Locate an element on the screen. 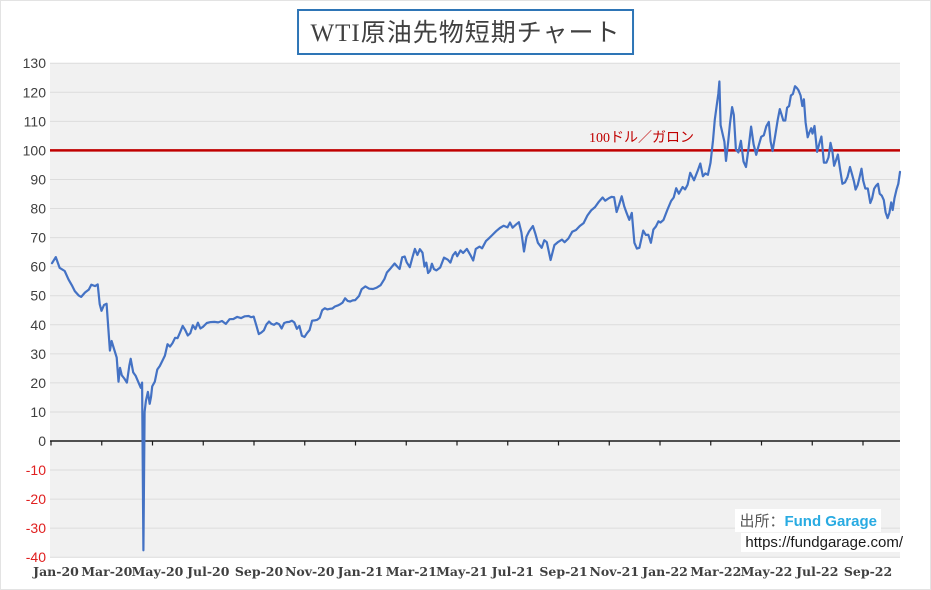 This screenshot has height=590, width=931. y-axis-tick-label: 10 is located at coordinates (38, 412).